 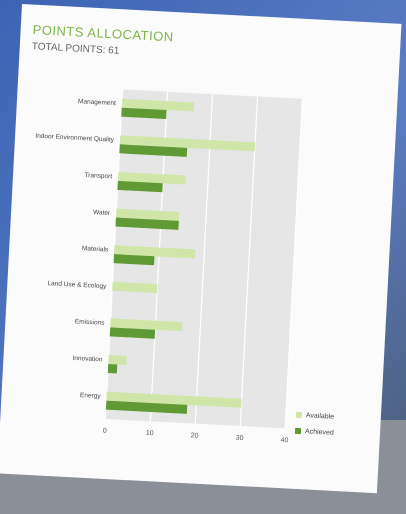 What do you see at coordinates (103, 33) in the screenshot?
I see `chart-title: POINTS ALLOCATION` at bounding box center [103, 33].